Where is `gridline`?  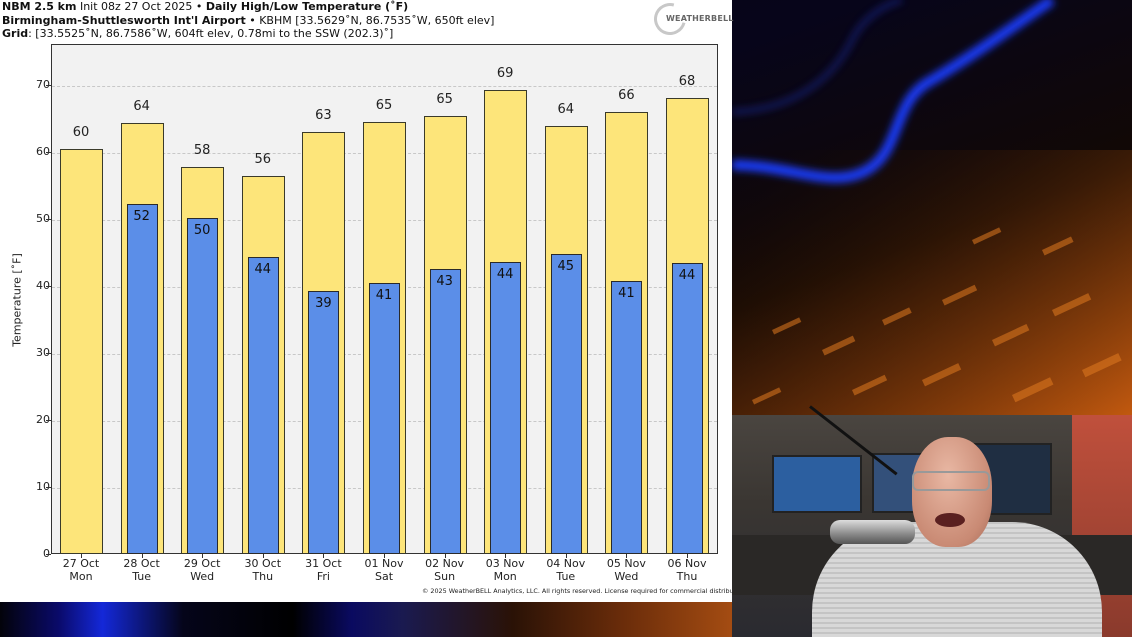
gridline is located at coordinates (384, 86).